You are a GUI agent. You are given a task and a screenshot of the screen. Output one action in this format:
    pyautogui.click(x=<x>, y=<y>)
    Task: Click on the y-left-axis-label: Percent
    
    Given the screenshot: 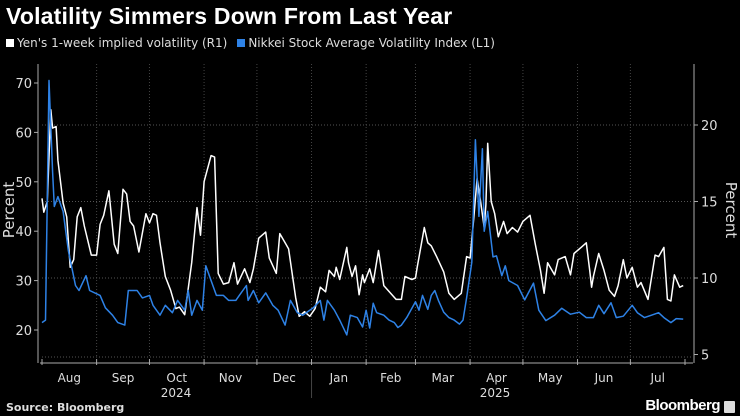 What is the action you would take?
    pyautogui.click(x=9, y=210)
    